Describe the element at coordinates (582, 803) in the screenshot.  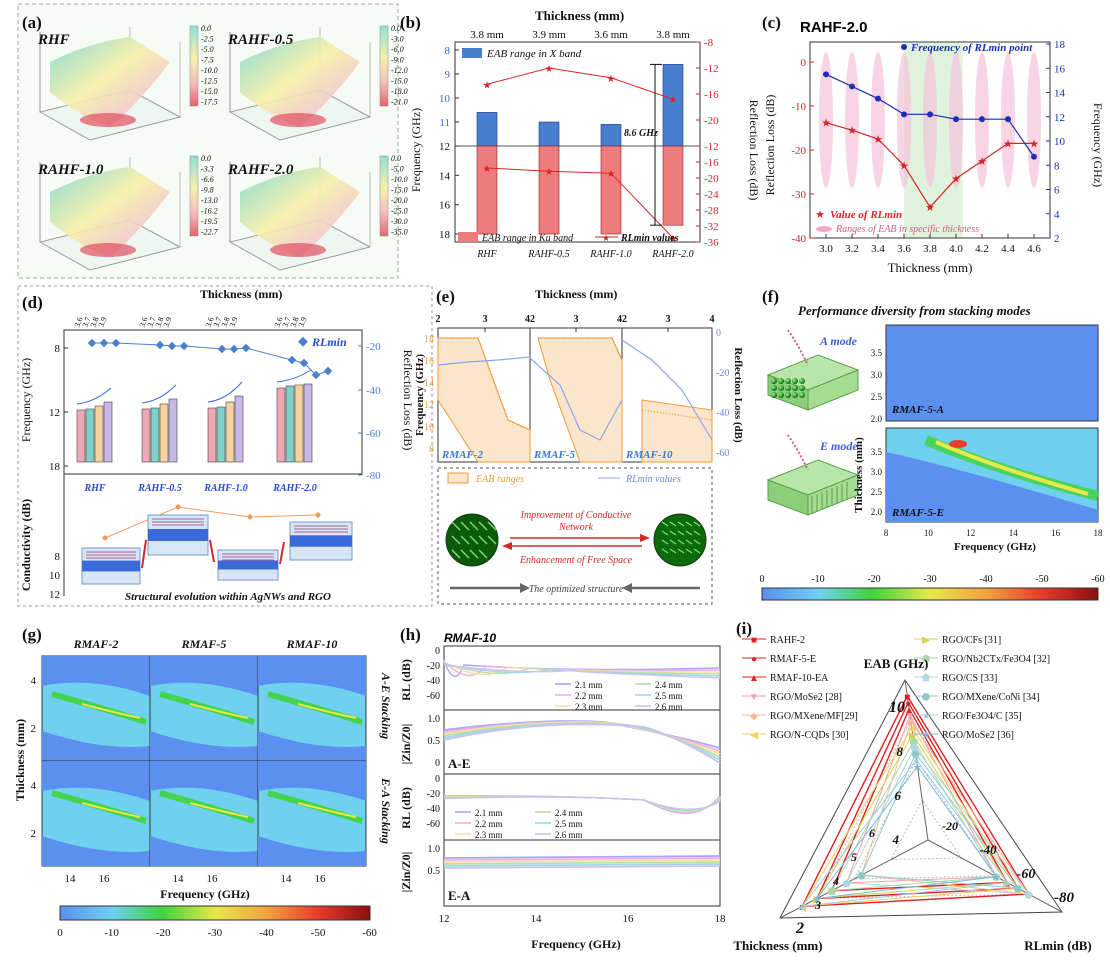
I see `rl-curve-ea` at that location.